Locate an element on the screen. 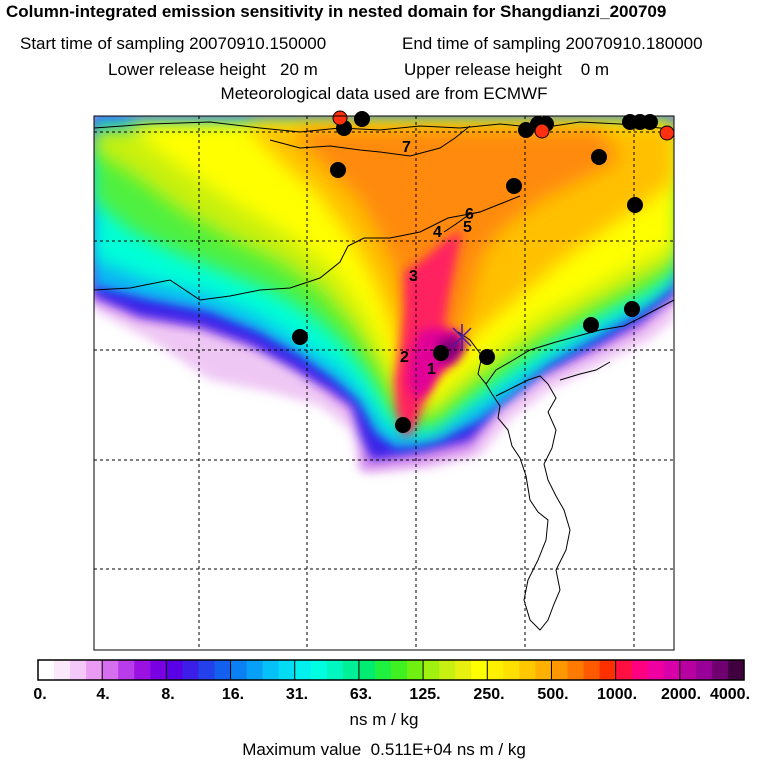 The width and height of the screenshot is (768, 768). colorbar is located at coordinates (391, 670).